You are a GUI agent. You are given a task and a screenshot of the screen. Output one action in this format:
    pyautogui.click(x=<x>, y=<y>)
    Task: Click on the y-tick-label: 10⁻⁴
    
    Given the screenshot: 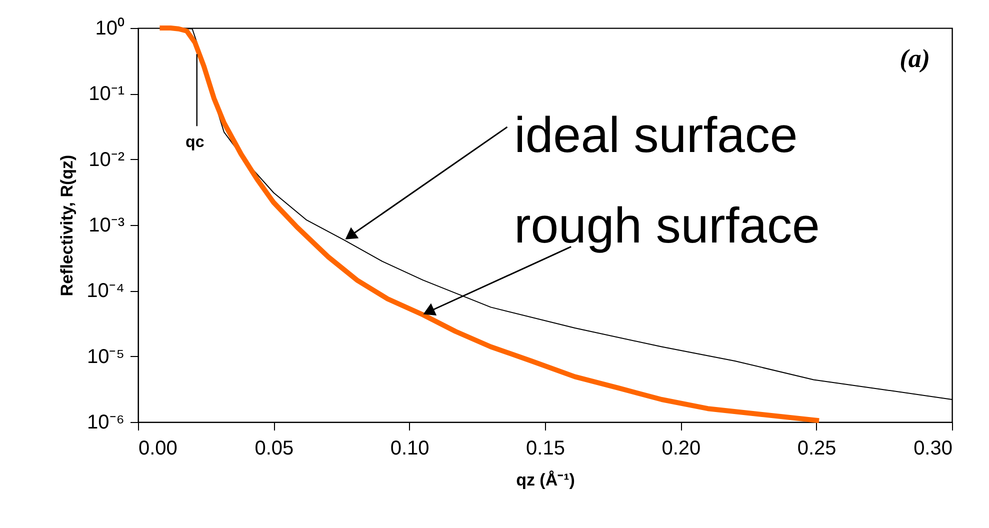 What is the action you would take?
    pyautogui.click(x=105, y=291)
    